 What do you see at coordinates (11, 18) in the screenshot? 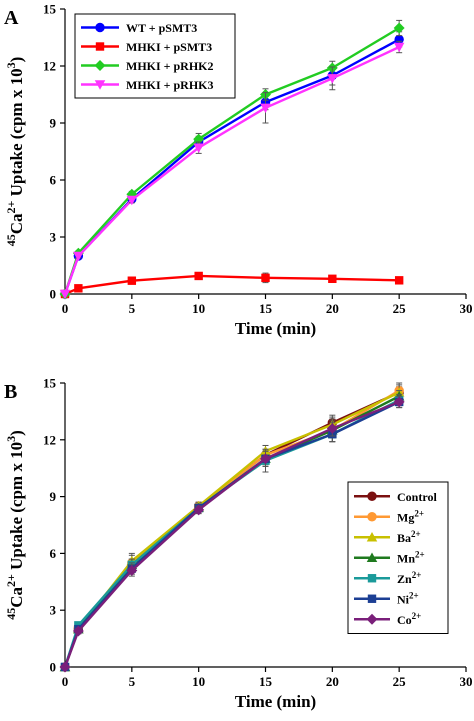
I see `panel-label: A` at bounding box center [11, 18].